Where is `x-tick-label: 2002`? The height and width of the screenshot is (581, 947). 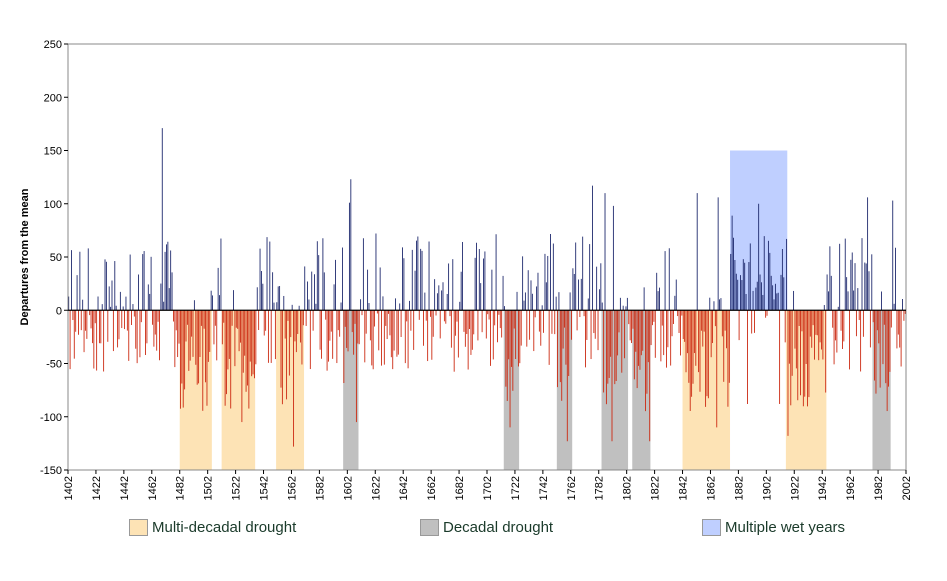 x-tick-label: 2002 is located at coordinates (907, 488).